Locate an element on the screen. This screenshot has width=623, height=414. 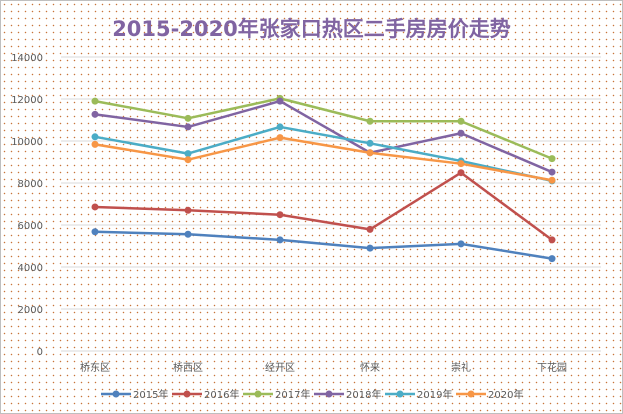
y-tick-label: 6000 is located at coordinates (30, 226).